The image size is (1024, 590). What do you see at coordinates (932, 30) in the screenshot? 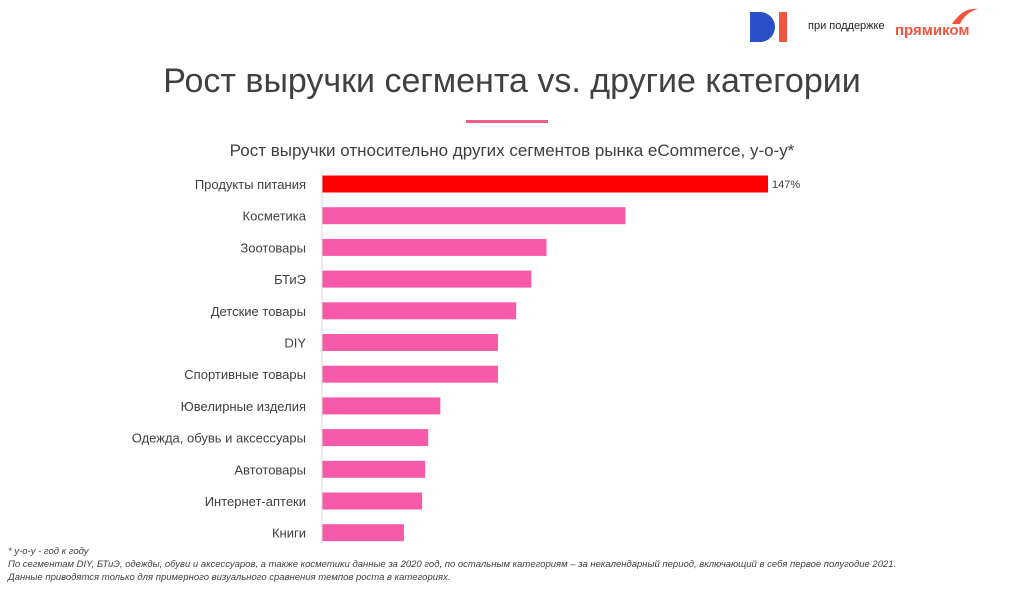
I see `brand-logo: прямиком` at bounding box center [932, 30].